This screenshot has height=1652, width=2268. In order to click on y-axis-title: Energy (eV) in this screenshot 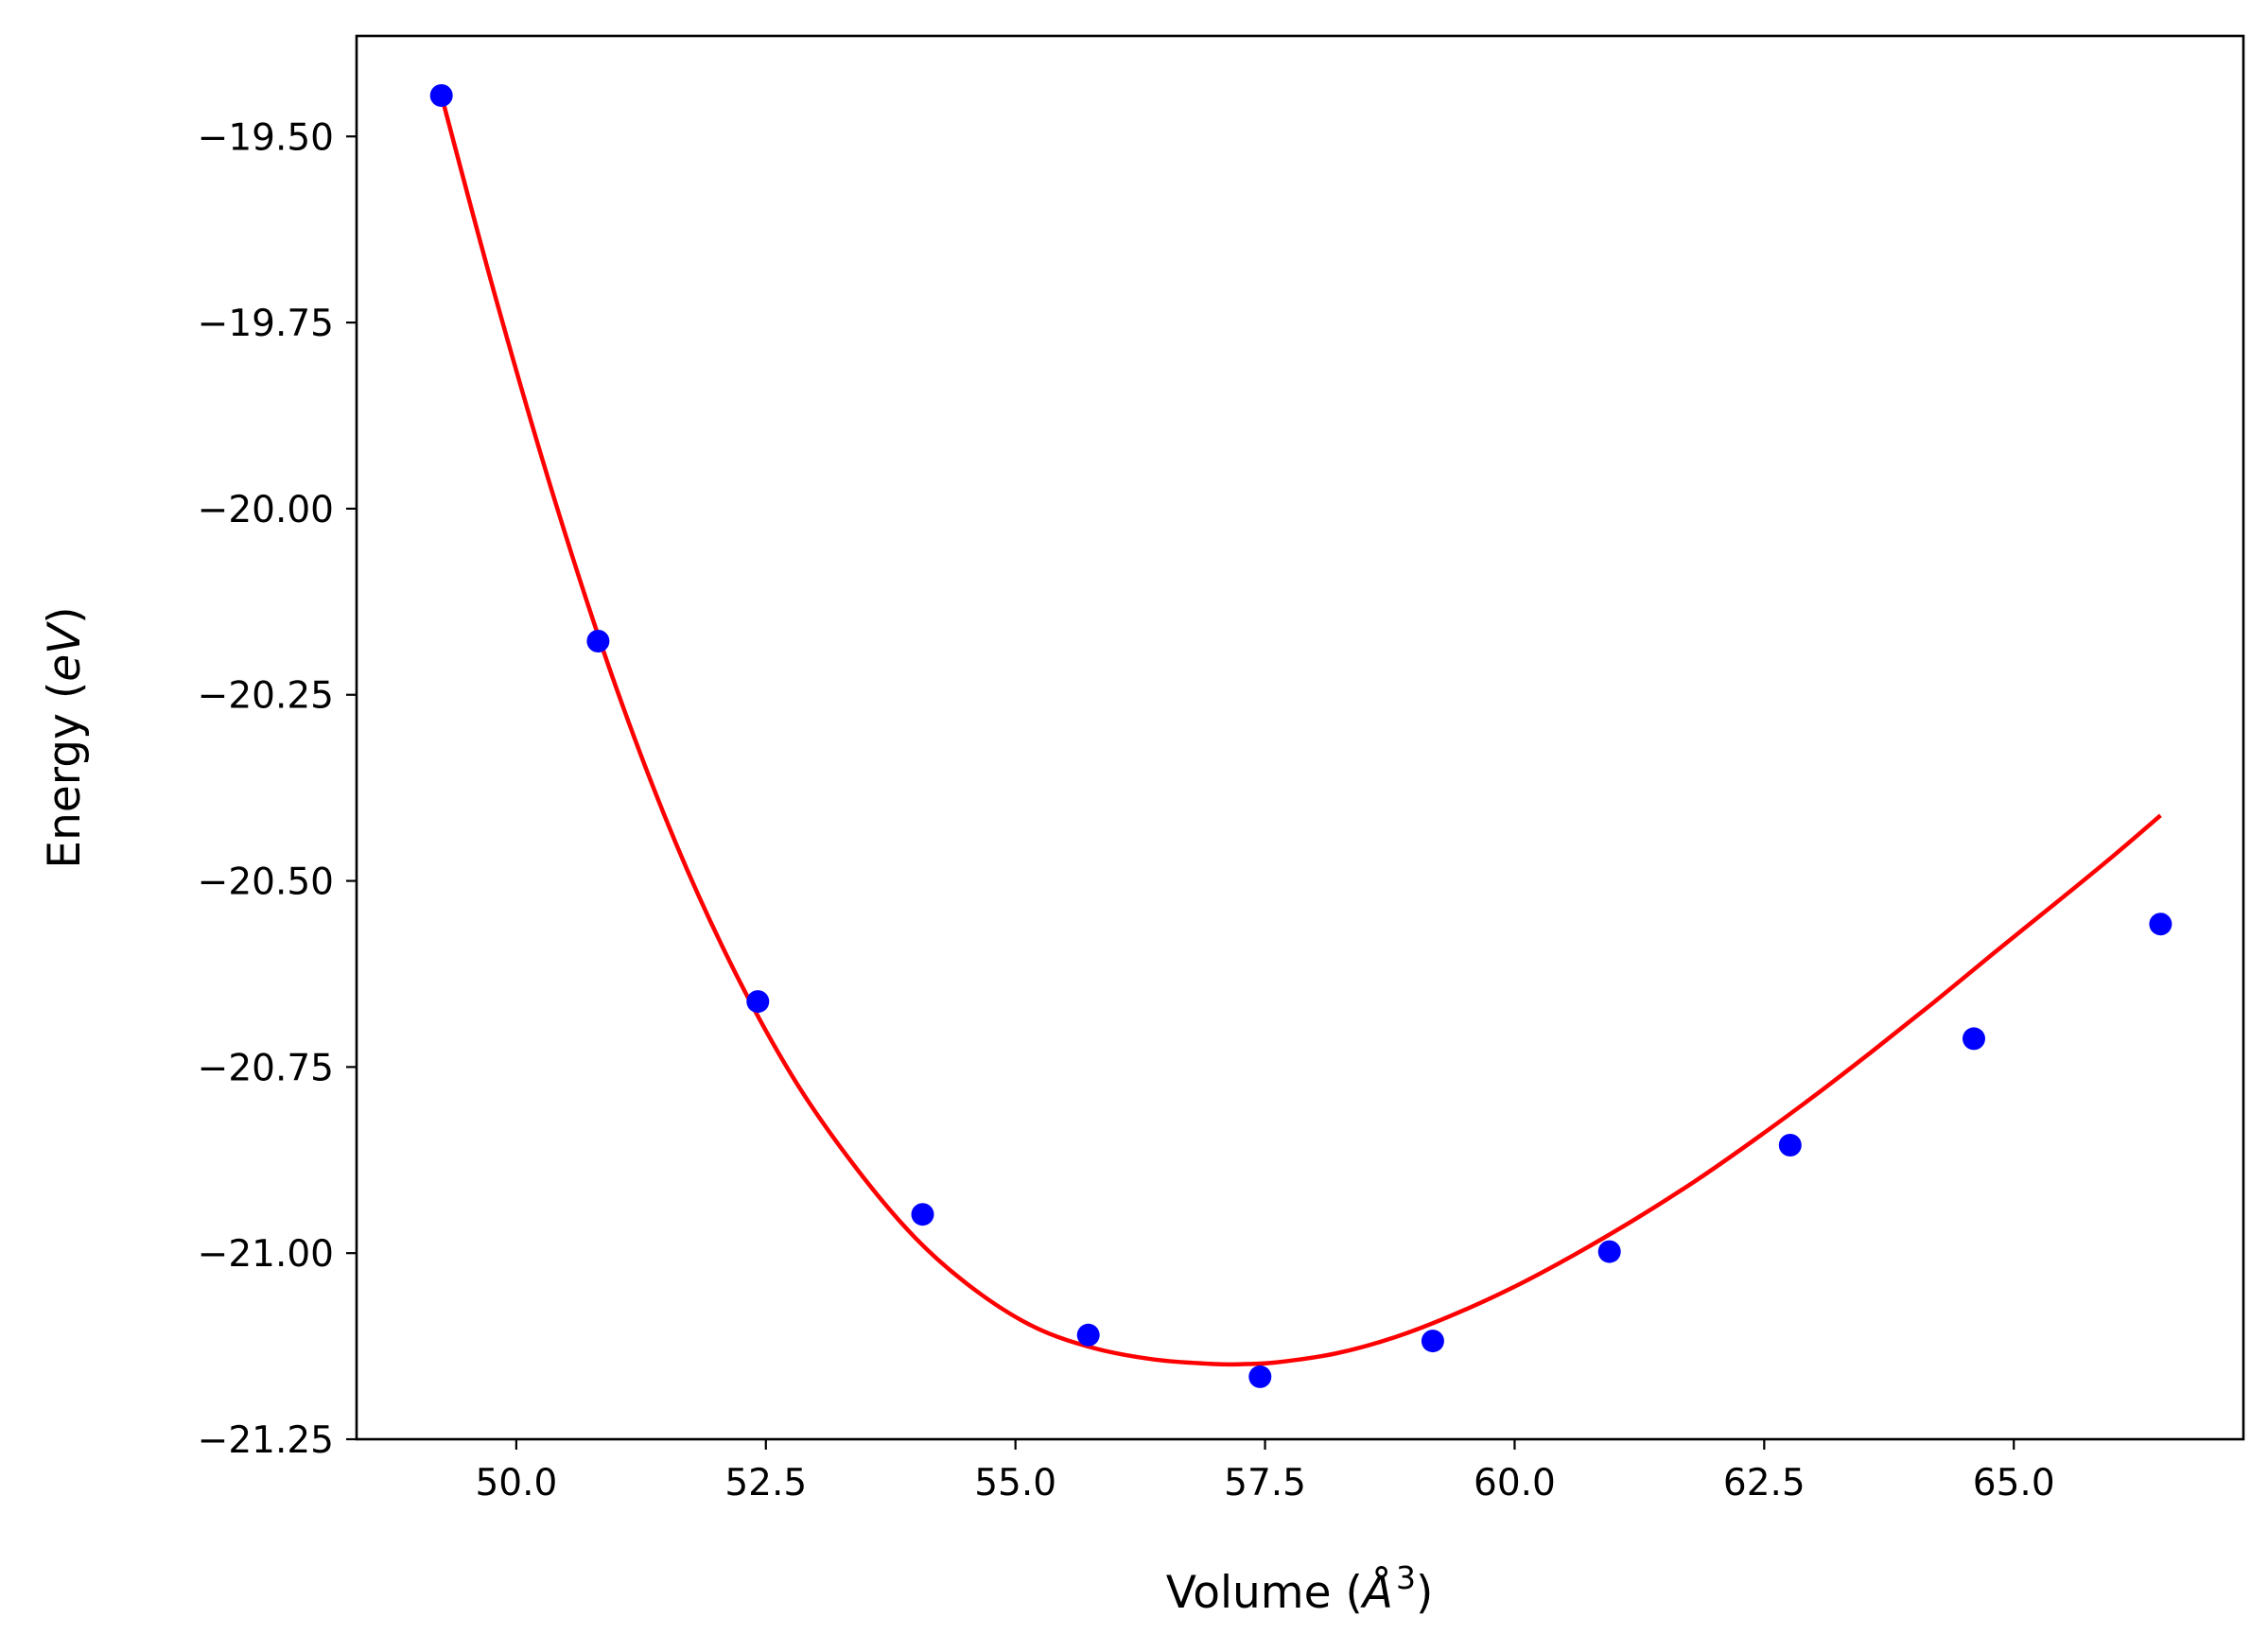, I will do `click(65, 737)`.